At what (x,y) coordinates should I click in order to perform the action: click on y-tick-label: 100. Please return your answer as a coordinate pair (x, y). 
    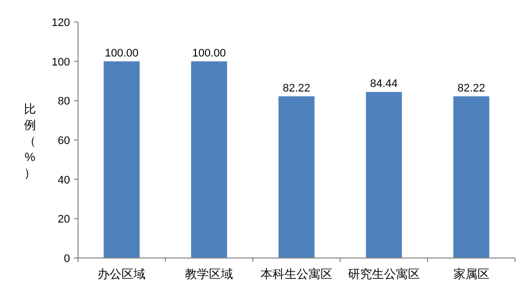
    Looking at the image, I should click on (61, 62).